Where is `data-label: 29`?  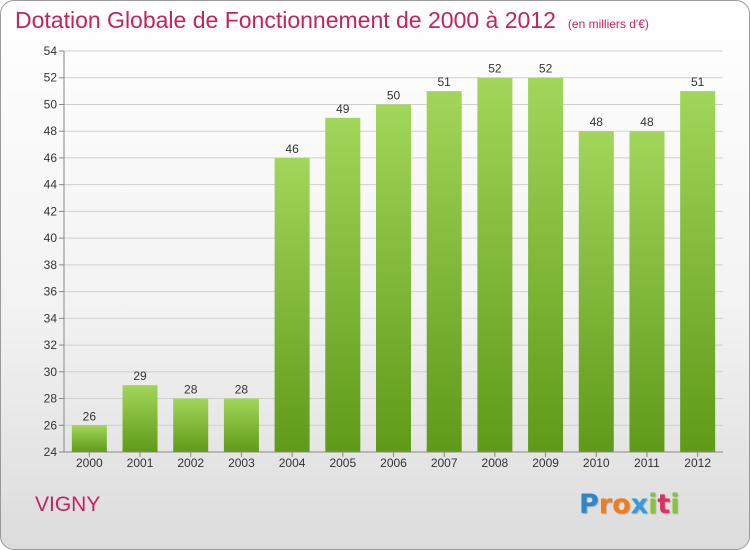 data-label: 29 is located at coordinates (140, 376).